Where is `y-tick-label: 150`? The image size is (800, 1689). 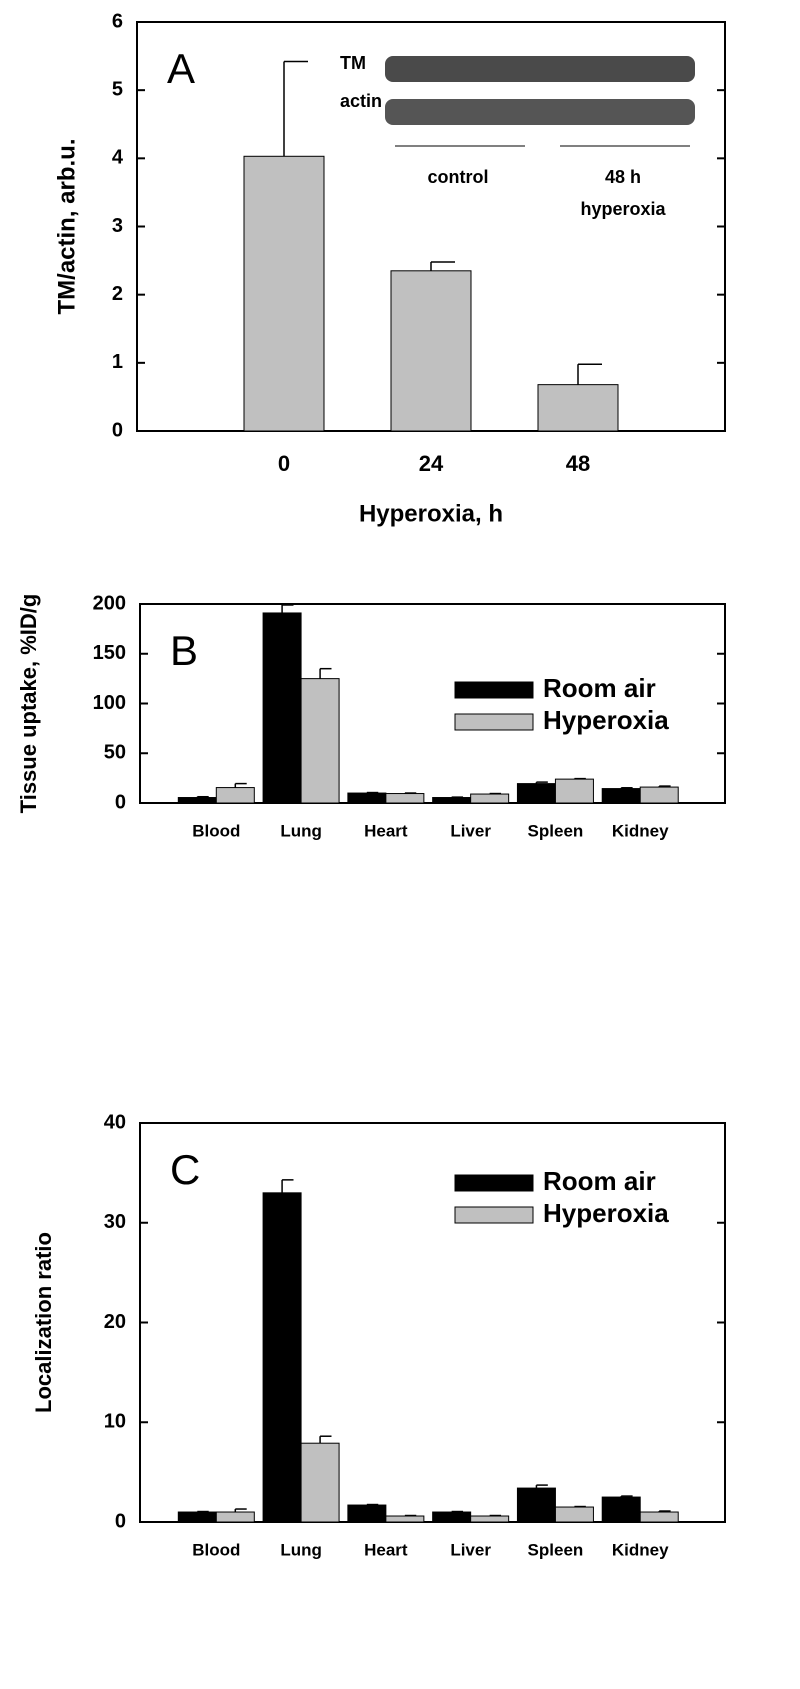
y-tick-label: 150 is located at coordinates (109, 653).